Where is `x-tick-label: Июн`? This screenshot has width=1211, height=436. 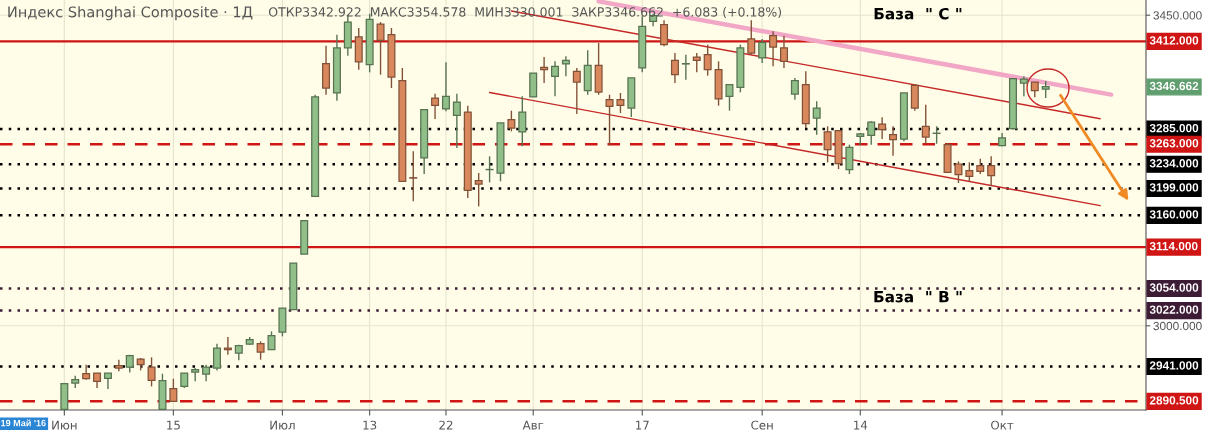
x-tick-label: Июн is located at coordinates (64, 425).